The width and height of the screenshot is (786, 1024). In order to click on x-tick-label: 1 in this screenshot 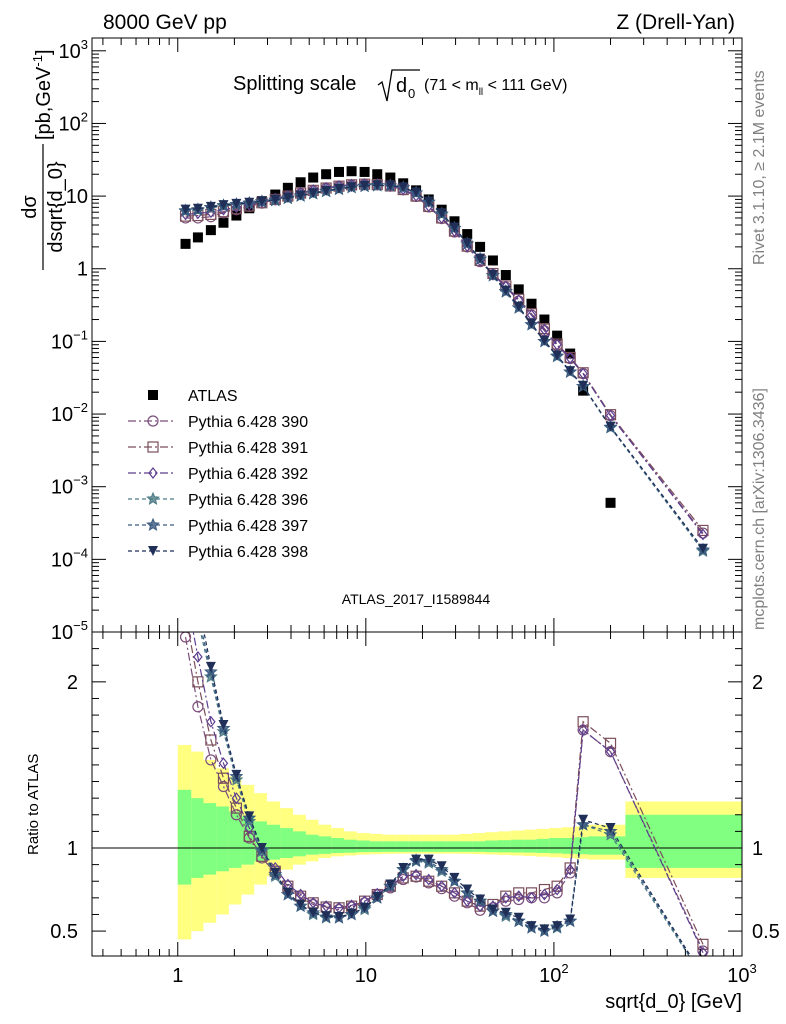, I will do `click(177, 976)`.